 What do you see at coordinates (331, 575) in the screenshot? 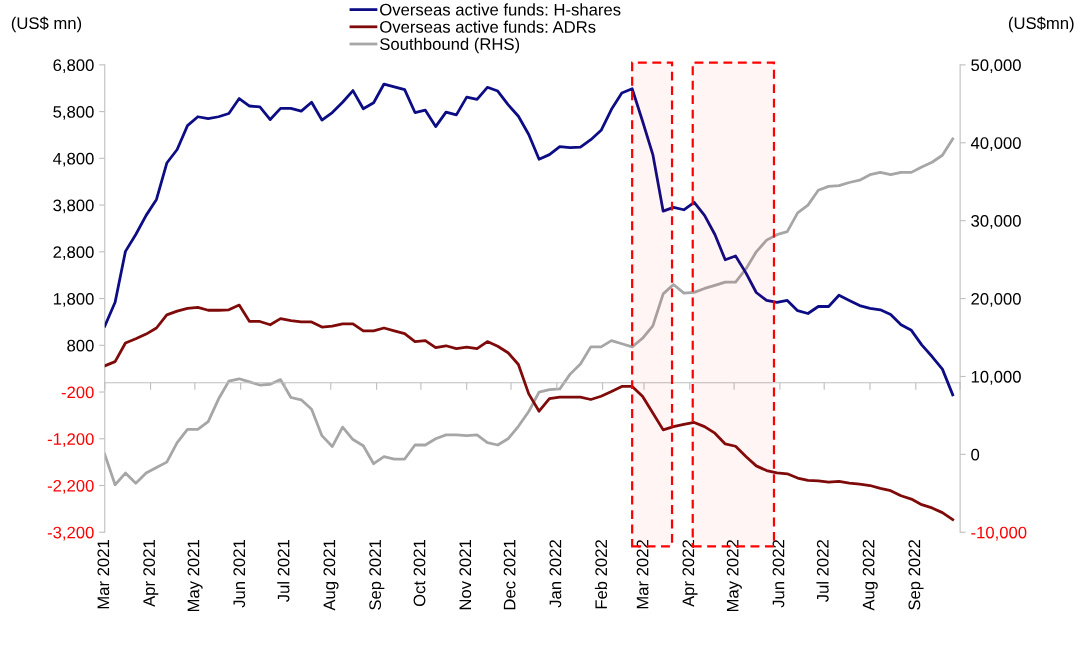
I see `x-tick-label: Aug 2021` at bounding box center [331, 575].